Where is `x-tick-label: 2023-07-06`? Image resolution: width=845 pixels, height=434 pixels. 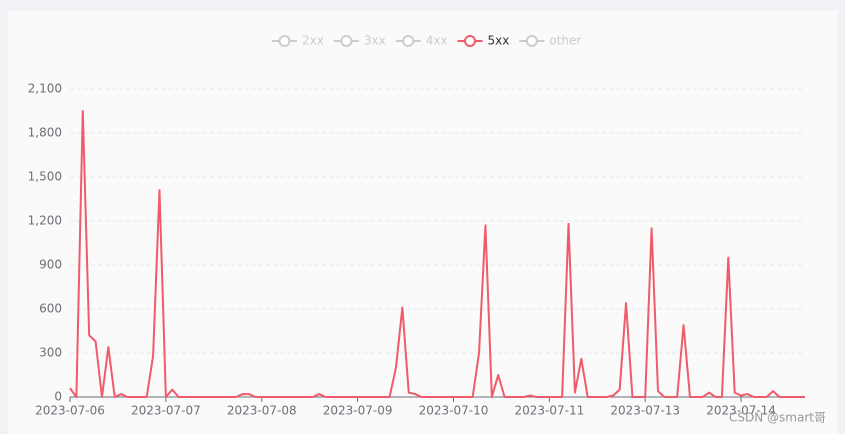
x-tick-label: 2023-07-06 is located at coordinates (70, 411).